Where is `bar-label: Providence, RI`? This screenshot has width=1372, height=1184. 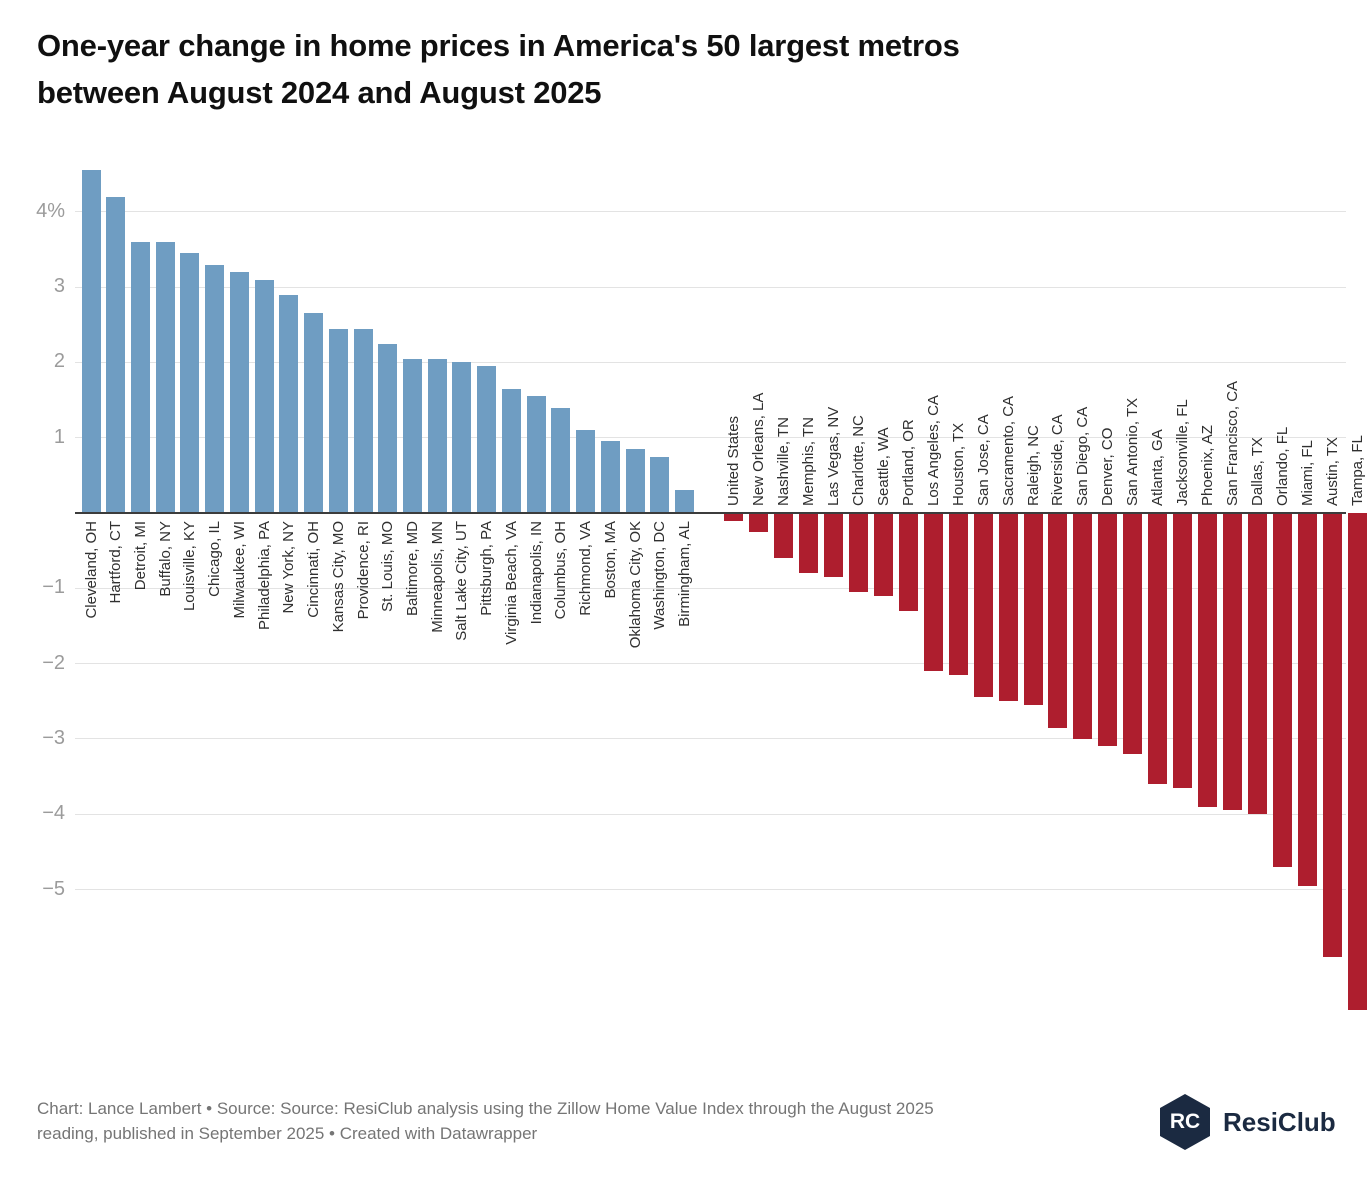 bar-label: Providence, RI is located at coordinates (363, 570).